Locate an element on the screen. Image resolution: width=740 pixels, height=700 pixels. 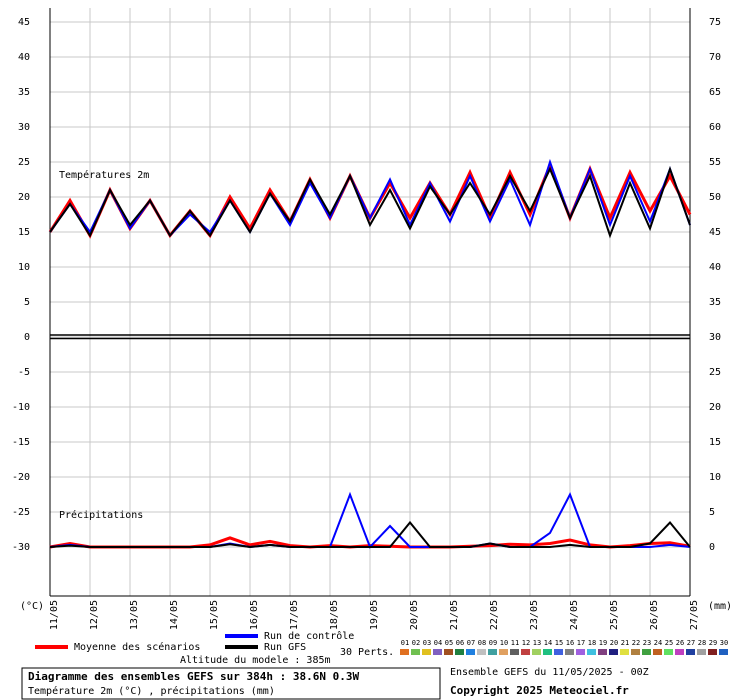
y-tick-label: -30 is located at coordinates (21, 547).